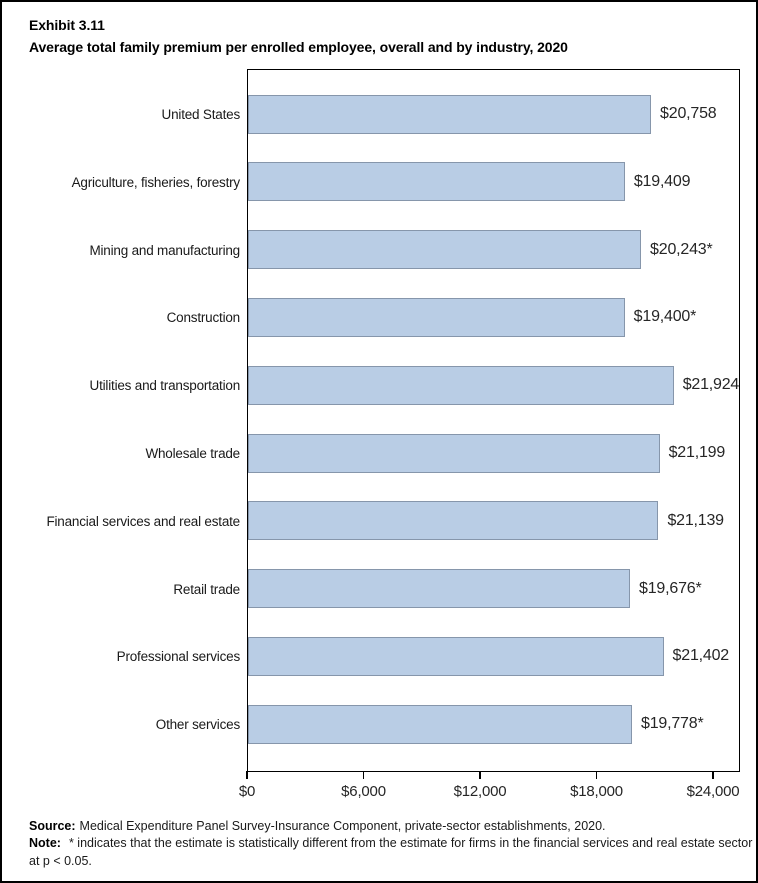 The image size is (758, 883). I want to click on x-tick-label: $0, so click(247, 791).